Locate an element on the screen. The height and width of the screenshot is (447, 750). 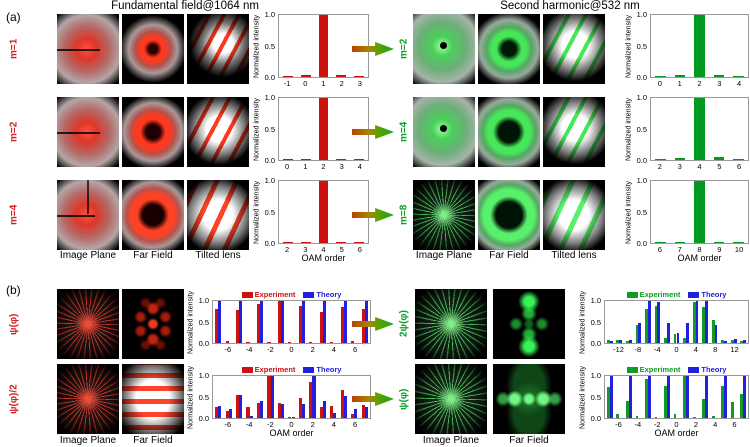
bar-b_right_psi-x-6-s0 is located at coordinates (618, 415).